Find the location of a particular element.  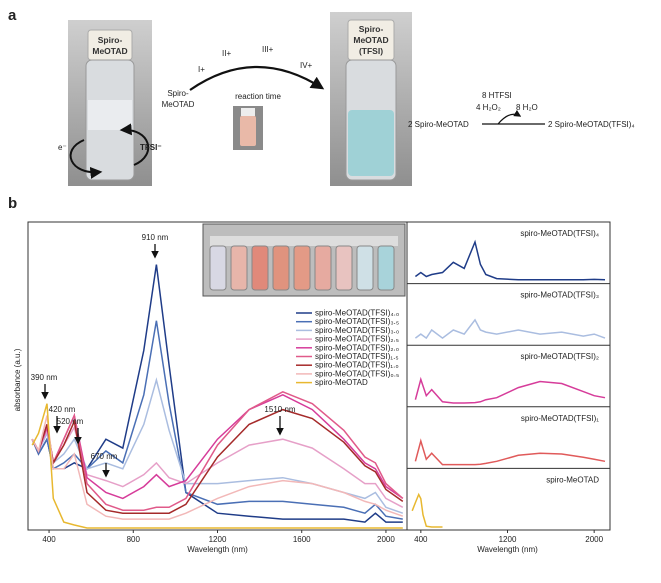

legend-label: spiro-MeOTAD(TFSI)₃.₅ is located at coordinates (357, 321).